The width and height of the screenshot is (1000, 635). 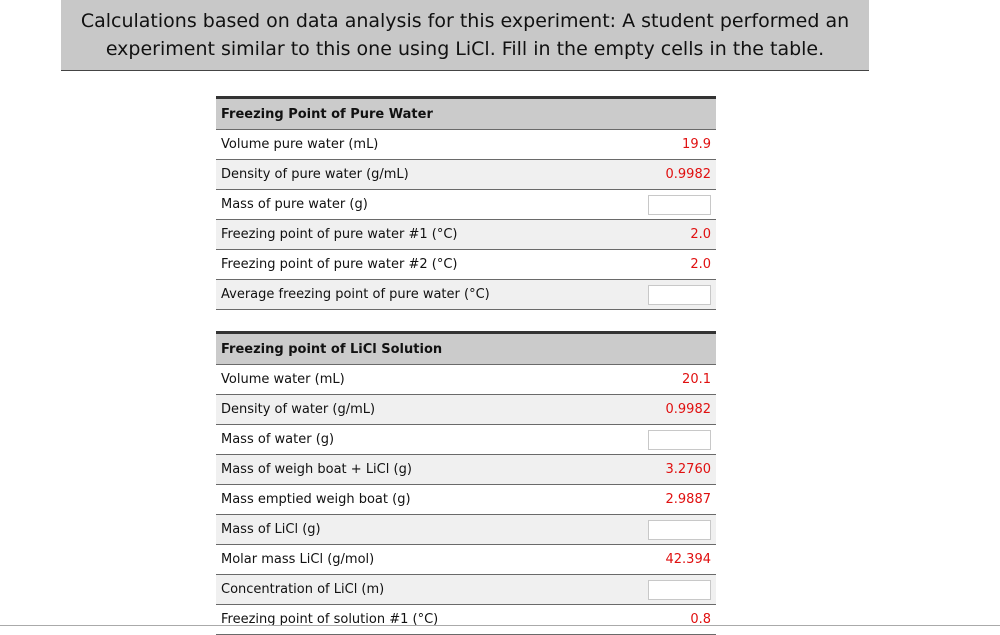 What do you see at coordinates (688, 499) in the screenshot?
I see `row-value: 2.9887` at bounding box center [688, 499].